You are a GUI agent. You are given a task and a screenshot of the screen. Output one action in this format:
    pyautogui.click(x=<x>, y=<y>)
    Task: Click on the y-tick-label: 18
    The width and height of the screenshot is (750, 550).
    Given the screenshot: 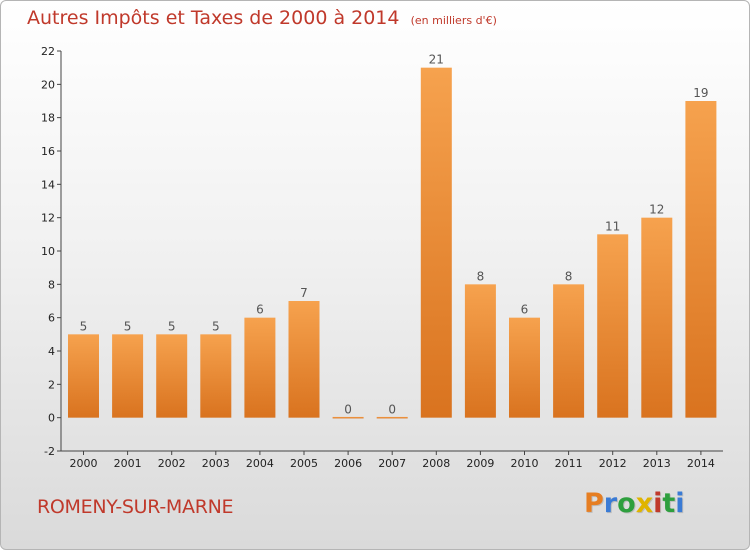 What is the action you would take?
    pyautogui.click(x=48, y=118)
    